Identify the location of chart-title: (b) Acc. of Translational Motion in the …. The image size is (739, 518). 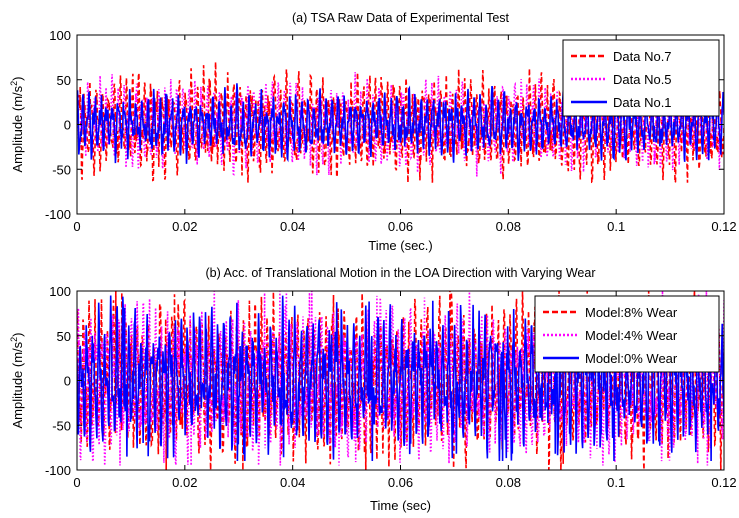
(401, 273).